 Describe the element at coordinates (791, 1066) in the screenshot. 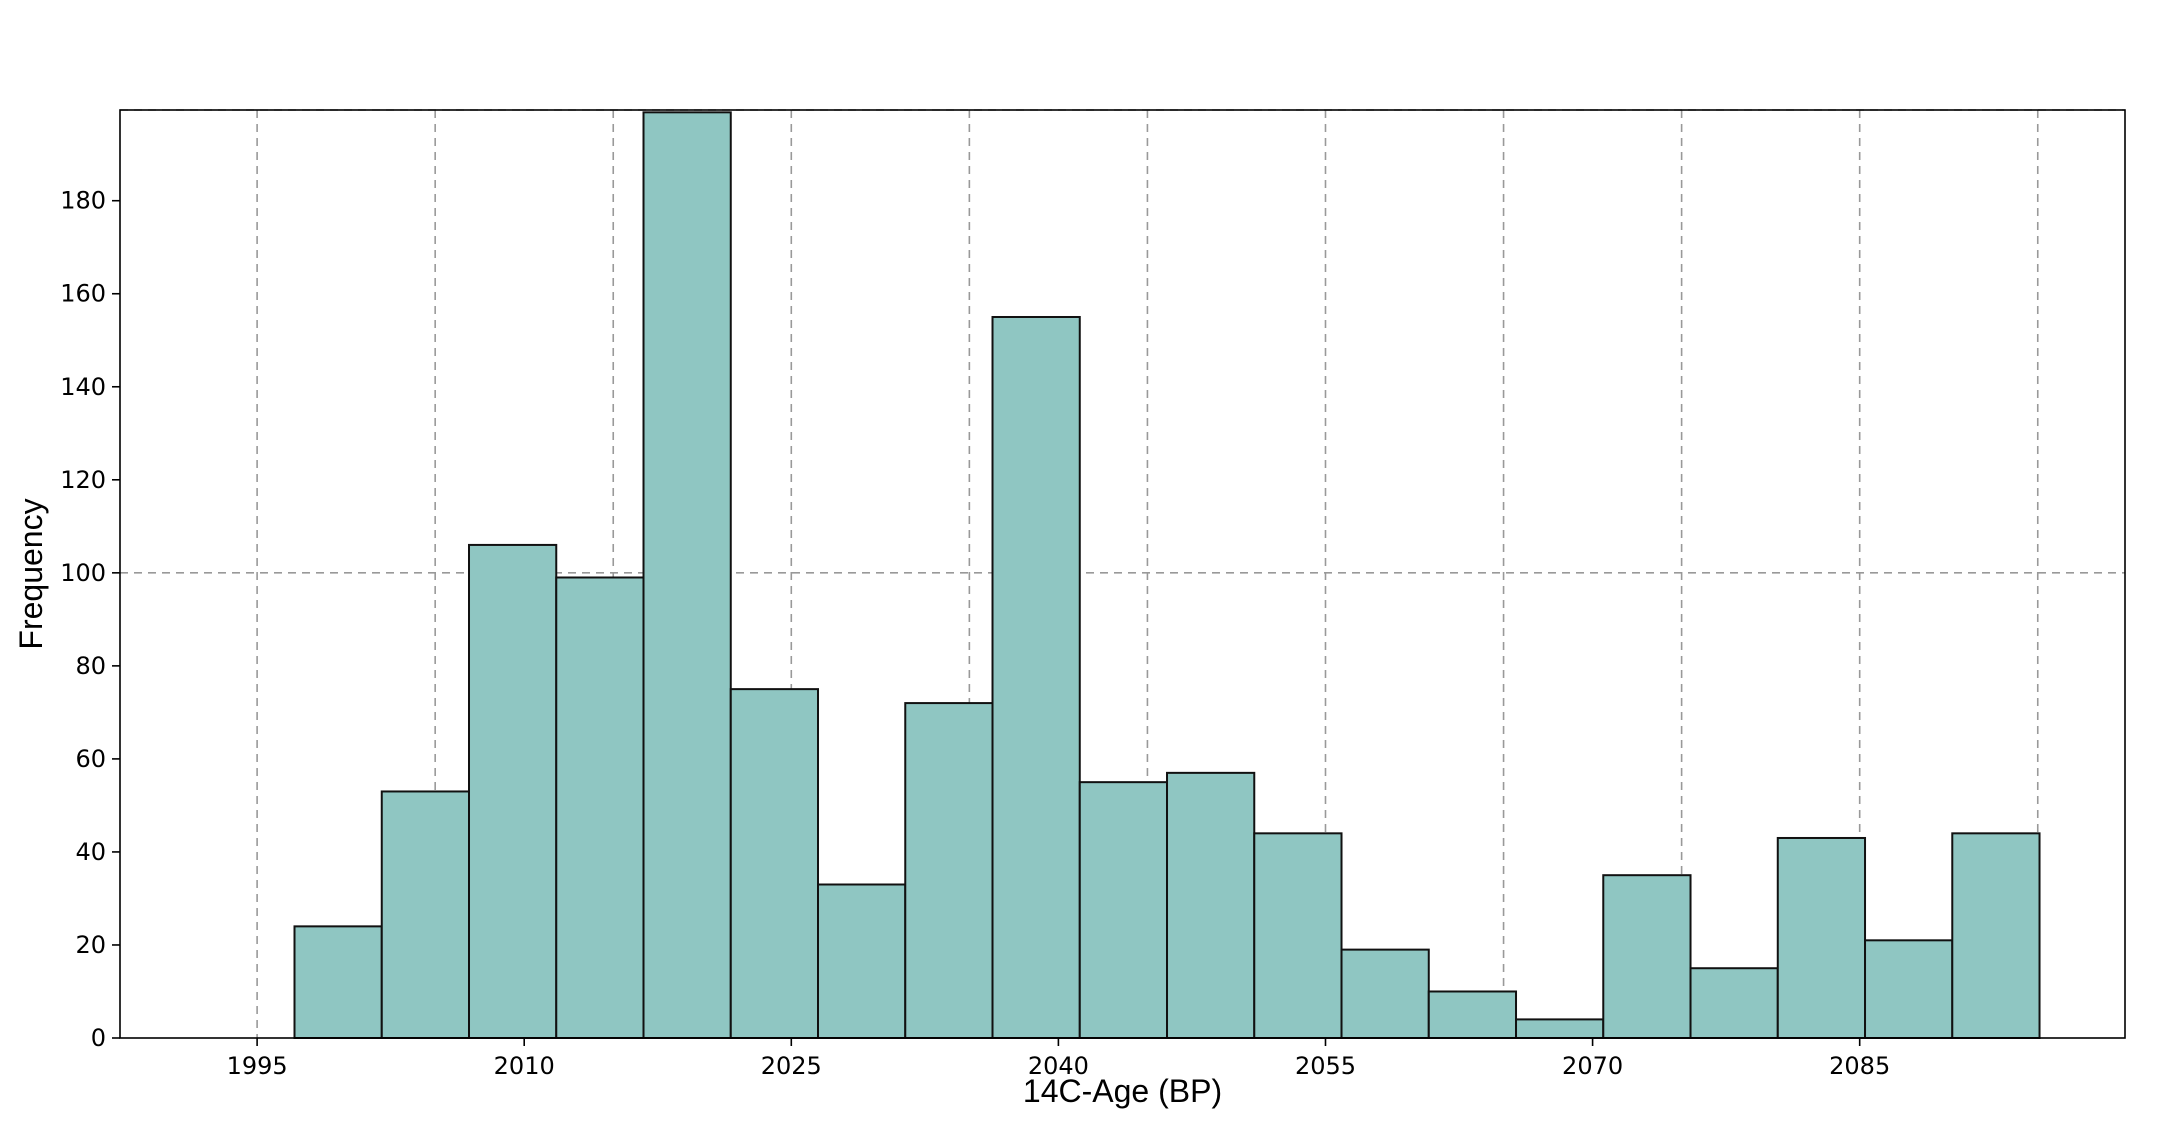

I see `x-tick-label: 2025` at that location.